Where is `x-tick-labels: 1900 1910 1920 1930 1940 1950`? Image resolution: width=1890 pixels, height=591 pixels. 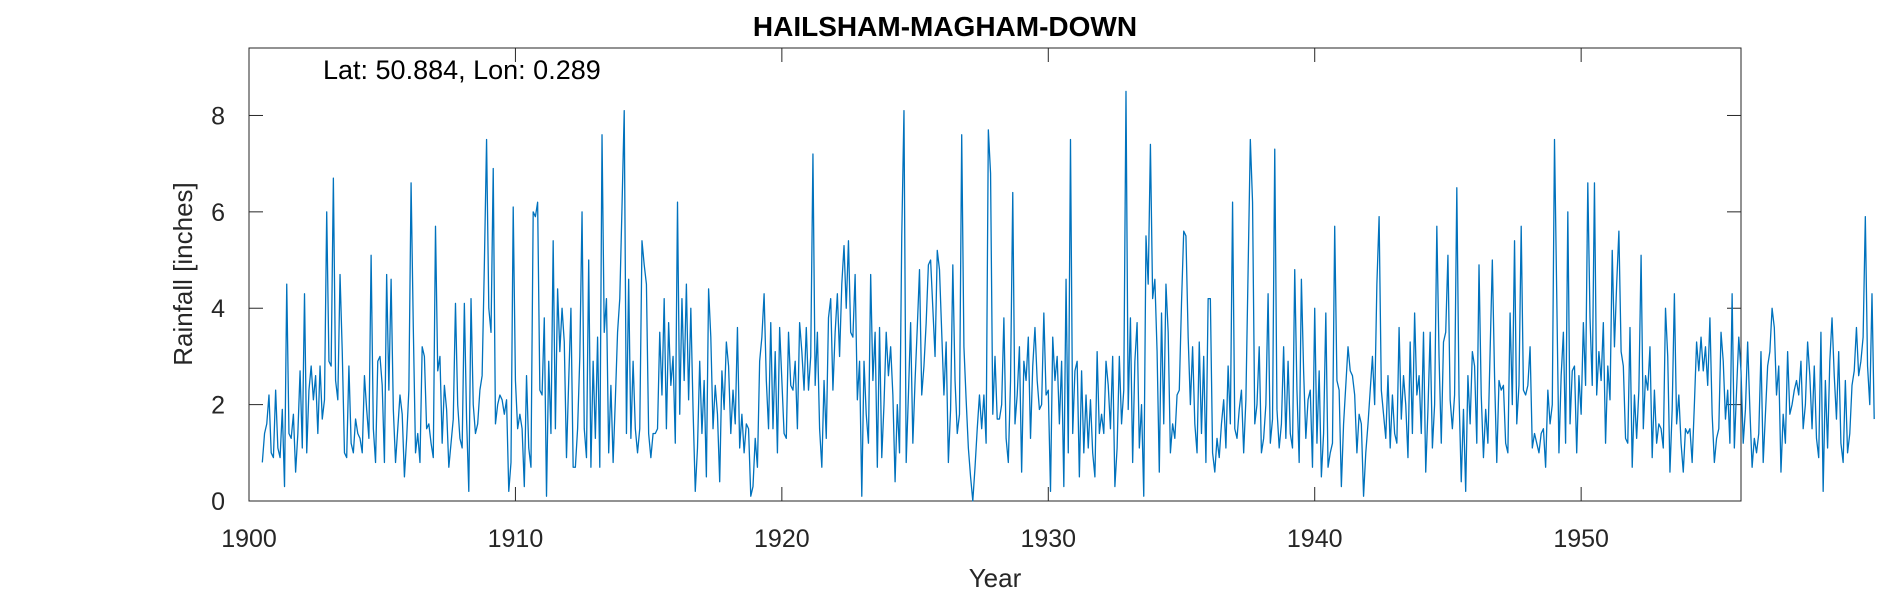 x-tick-labels: 1900 1910 1920 1930 1940 1950 is located at coordinates (915, 539).